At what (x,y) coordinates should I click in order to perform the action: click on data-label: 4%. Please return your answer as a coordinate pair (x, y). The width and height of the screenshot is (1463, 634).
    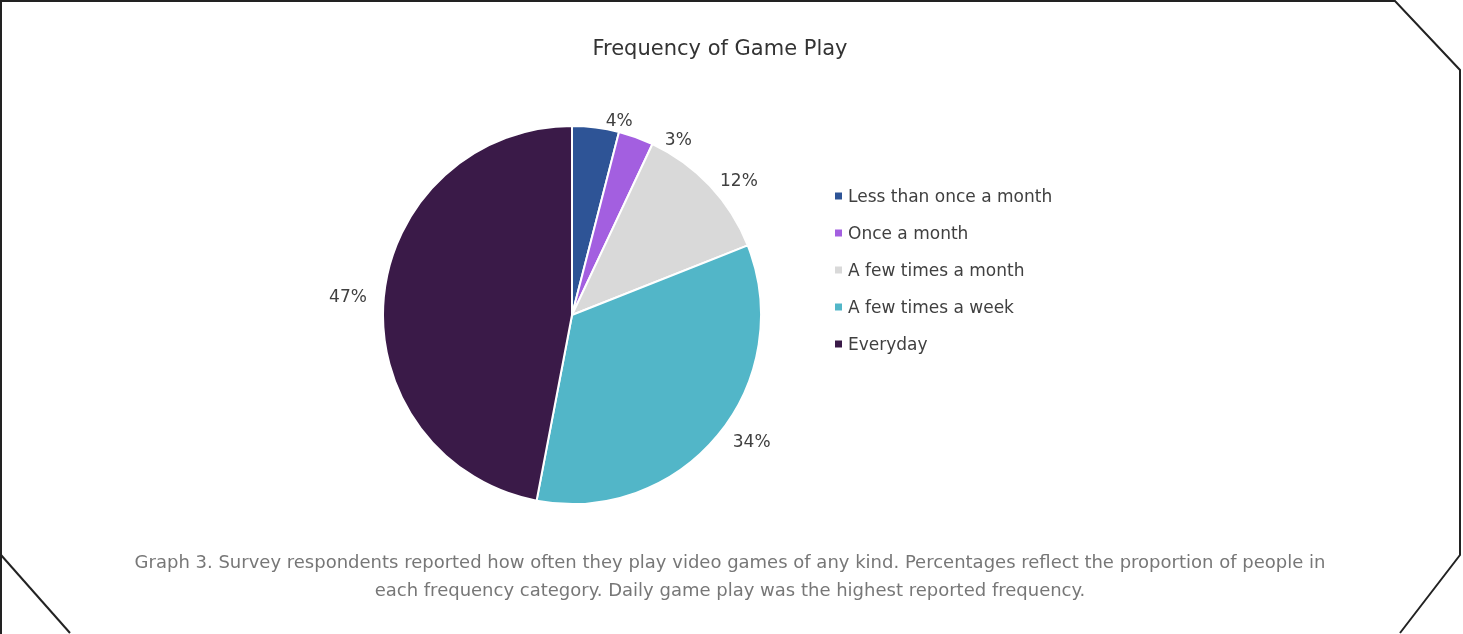
    Looking at the image, I should click on (619, 119).